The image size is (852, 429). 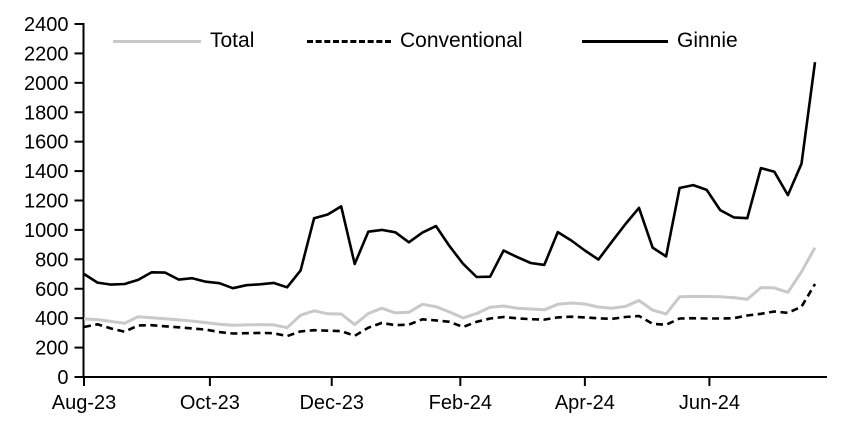 I want to click on x-axis: Aug-23 Oct-23 Dec-23 Feb-24 Apr-24 Jun-24, so click(x=439, y=395).